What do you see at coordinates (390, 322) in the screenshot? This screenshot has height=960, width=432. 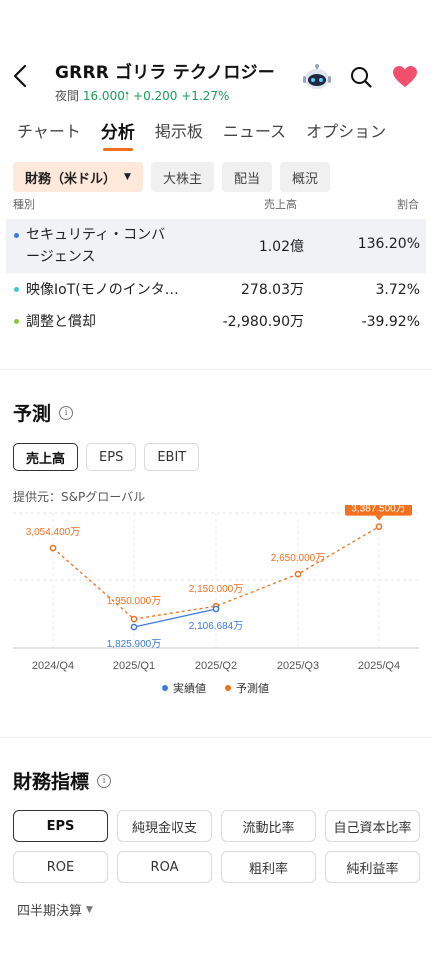 I see `segment-ratio: -39.92%` at bounding box center [390, 322].